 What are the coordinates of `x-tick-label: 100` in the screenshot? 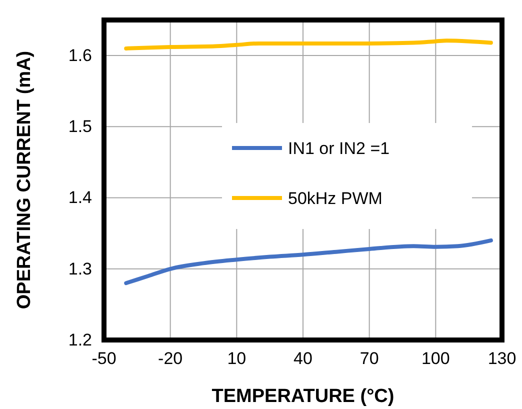 It's located at (435, 358).